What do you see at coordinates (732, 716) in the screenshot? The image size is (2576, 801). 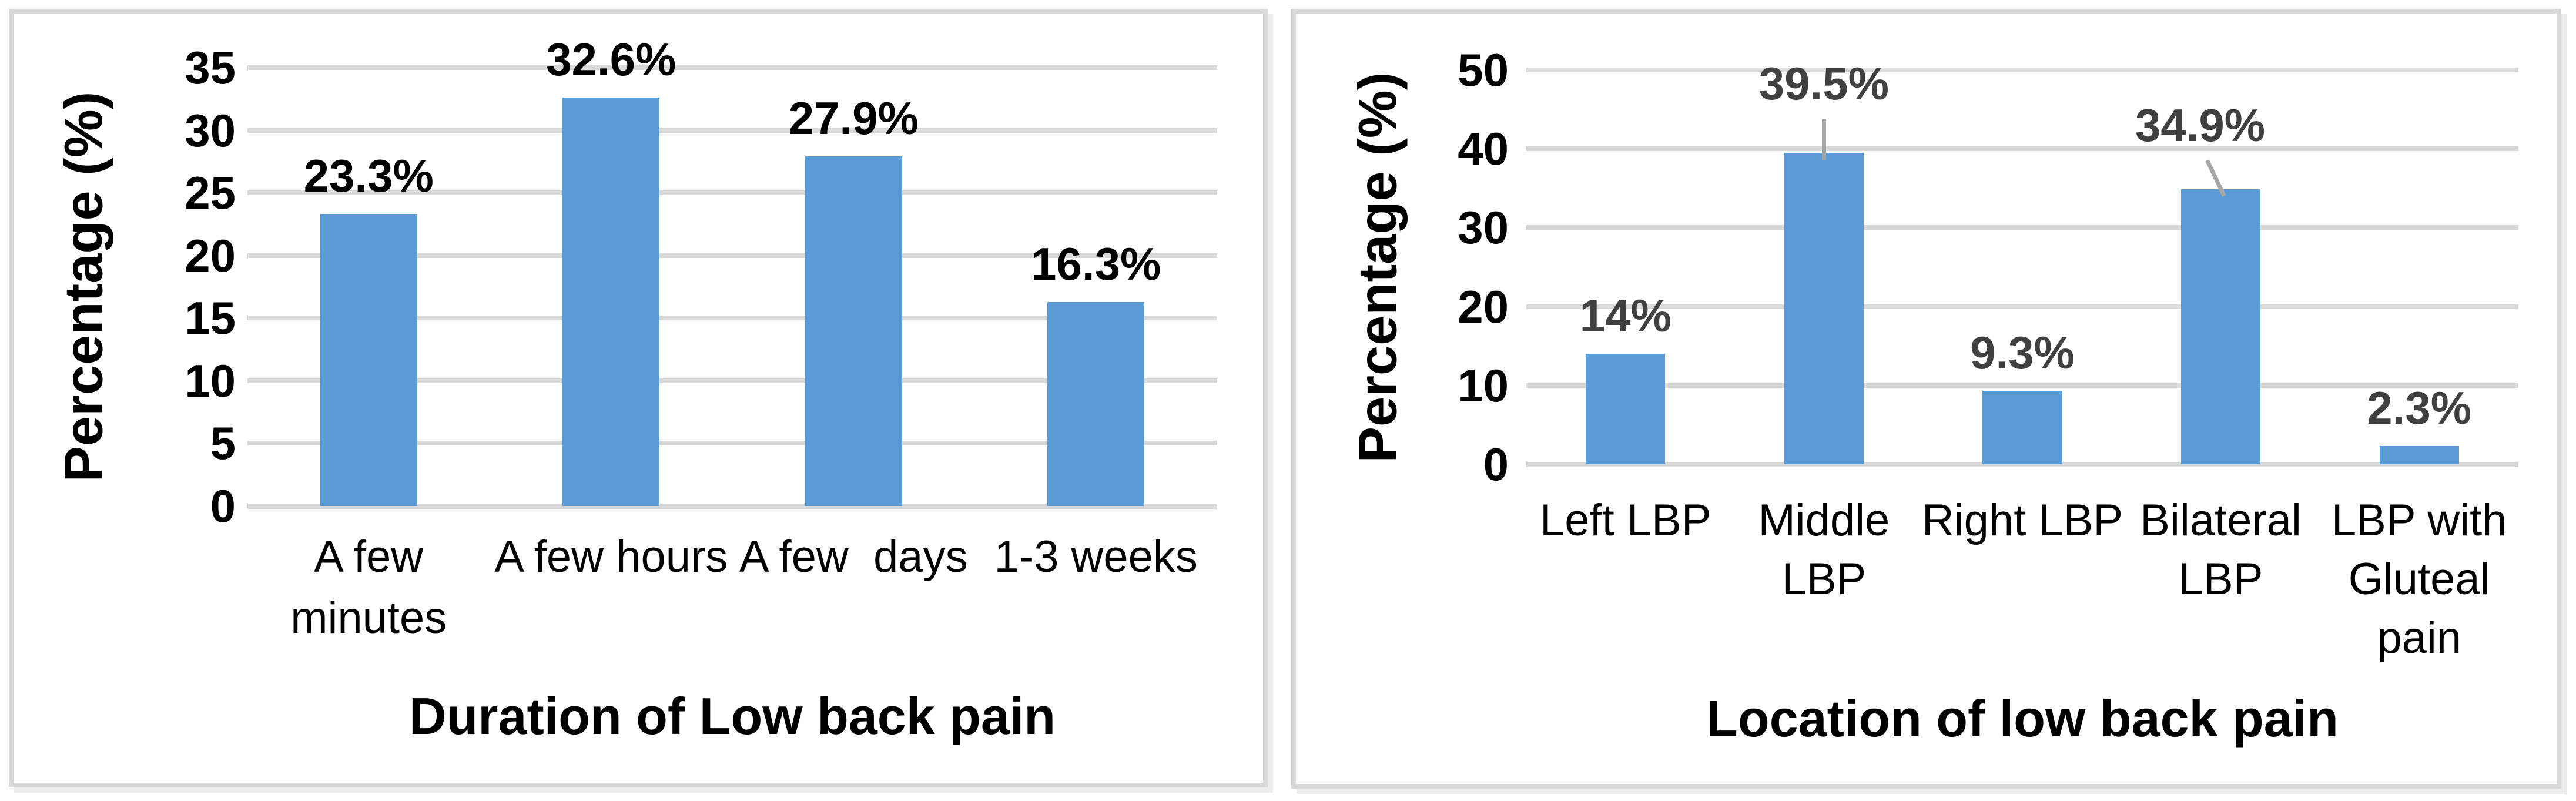 I see `x-axis-title-duration: Duration of Low back pain` at bounding box center [732, 716].